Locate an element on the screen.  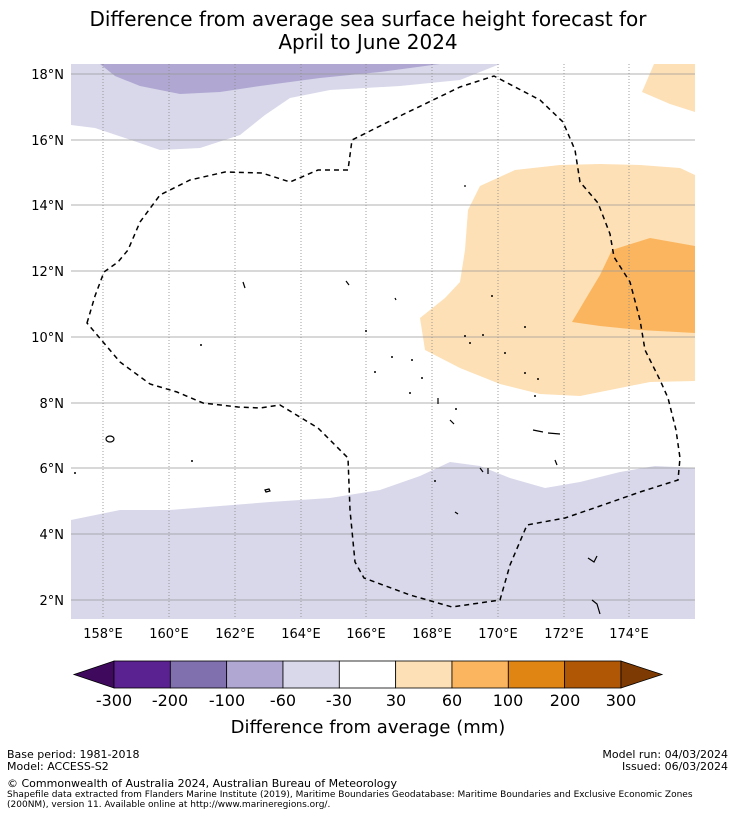
colorbar-tick: -60 is located at coordinates (283, 700).